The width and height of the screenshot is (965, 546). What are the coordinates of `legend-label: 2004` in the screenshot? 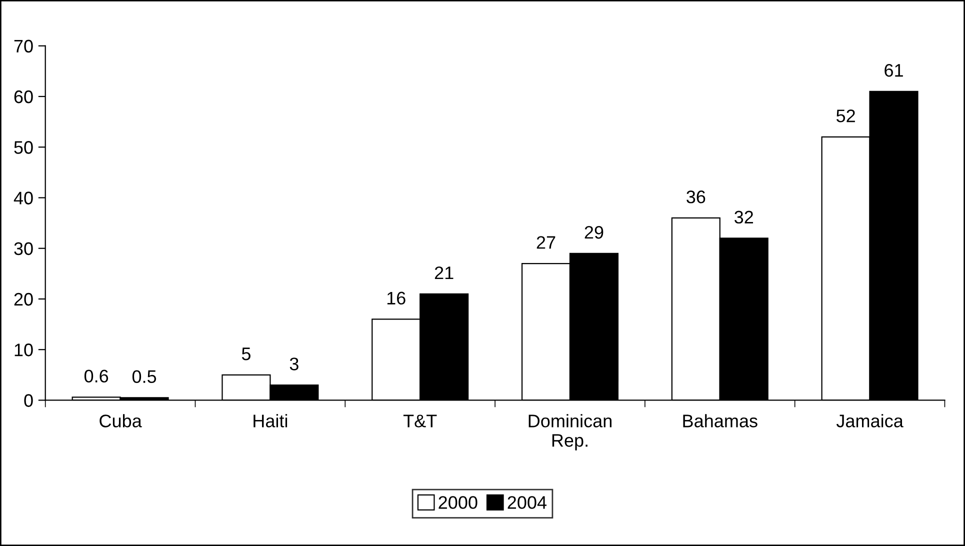 It's located at (527, 502).